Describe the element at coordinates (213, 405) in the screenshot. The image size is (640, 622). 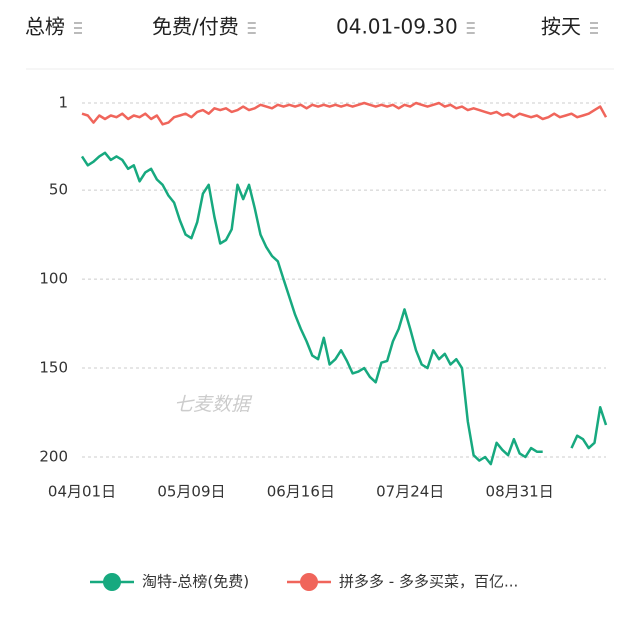
I see `watermark: 七麦数据` at that location.